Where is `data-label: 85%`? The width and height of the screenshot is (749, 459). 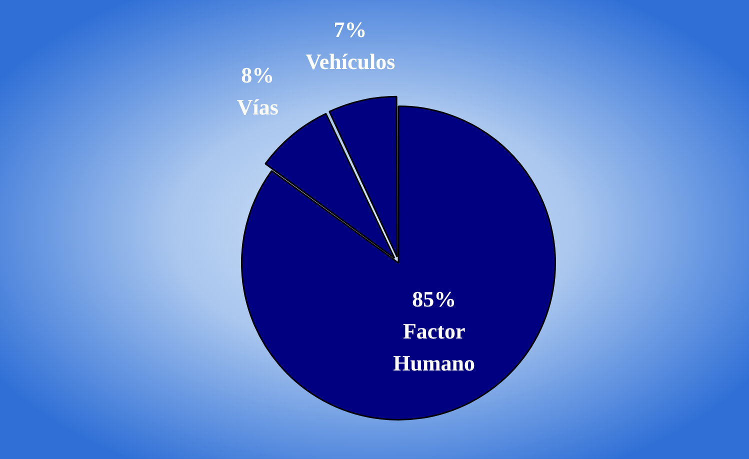 data-label: 85% is located at coordinates (434, 299).